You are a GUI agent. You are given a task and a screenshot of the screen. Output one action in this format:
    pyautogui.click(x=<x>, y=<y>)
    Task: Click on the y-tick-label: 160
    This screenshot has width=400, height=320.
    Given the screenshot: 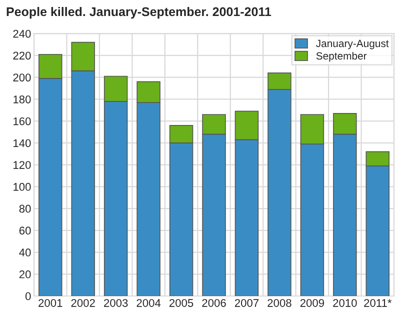 What is the action you would take?
    pyautogui.click(x=22, y=121)
    